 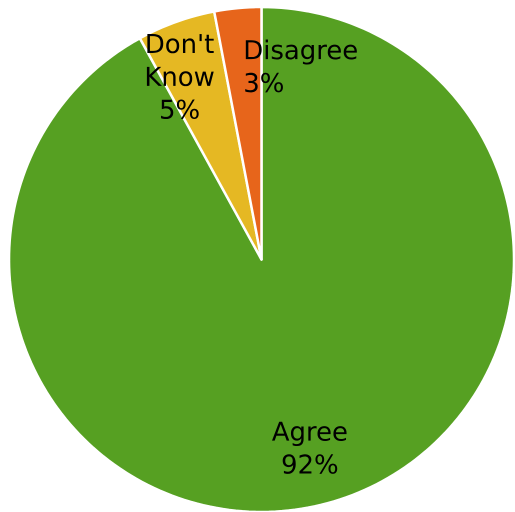 What do you see at coordinates (309, 434) in the screenshot?
I see `slice-label: Agree` at bounding box center [309, 434].